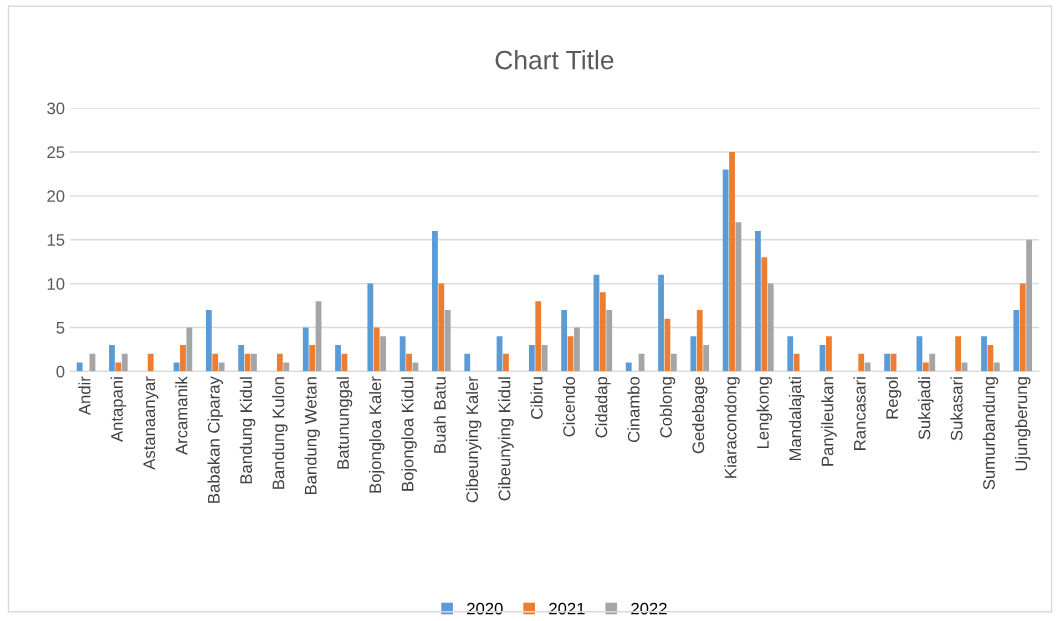  I want to click on x-tick-label: Panyileukan, so click(829, 421).